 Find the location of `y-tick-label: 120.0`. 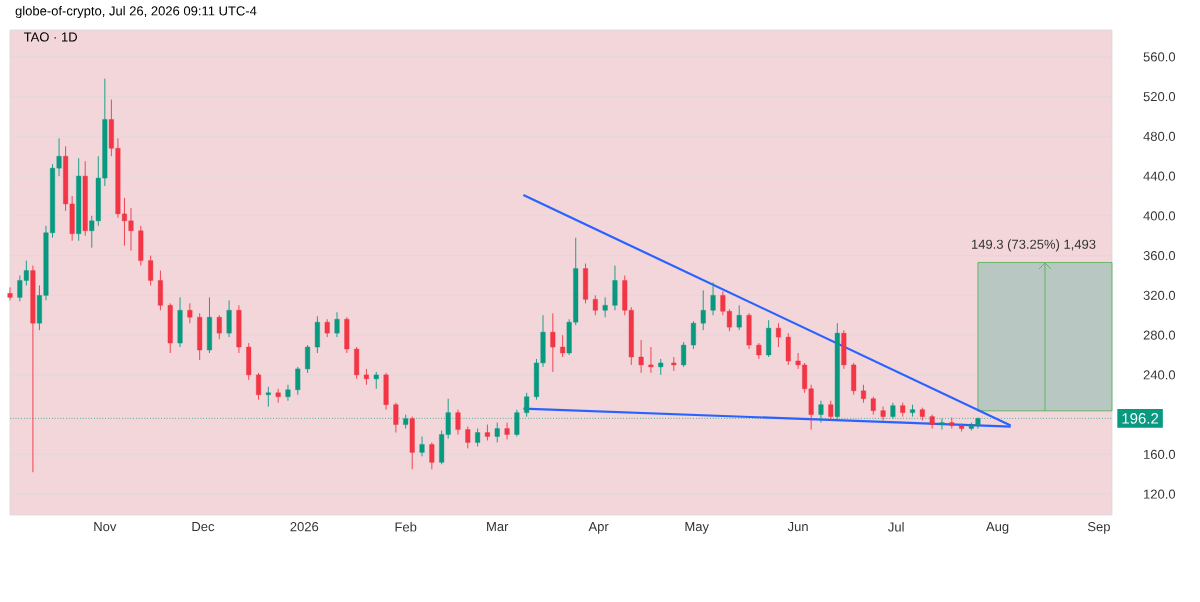

y-tick-label: 120.0 is located at coordinates (1160, 494).